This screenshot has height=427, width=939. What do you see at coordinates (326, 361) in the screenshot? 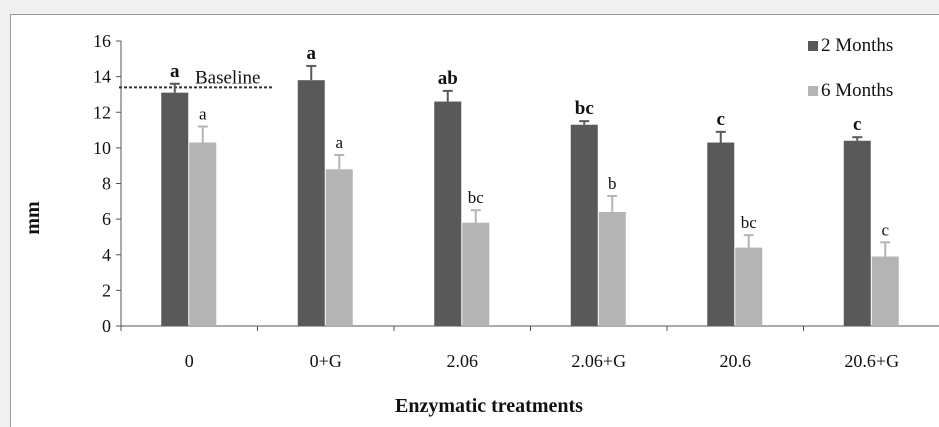
I see `x-tick-label: 0+G` at bounding box center [326, 361].